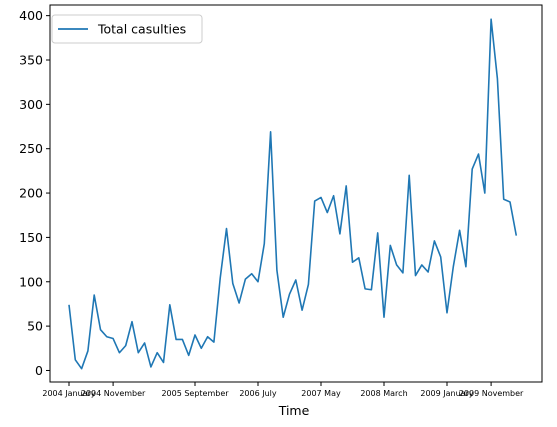  What do you see at coordinates (31, 104) in the screenshot?
I see `y-tick-label: 300` at bounding box center [31, 104].